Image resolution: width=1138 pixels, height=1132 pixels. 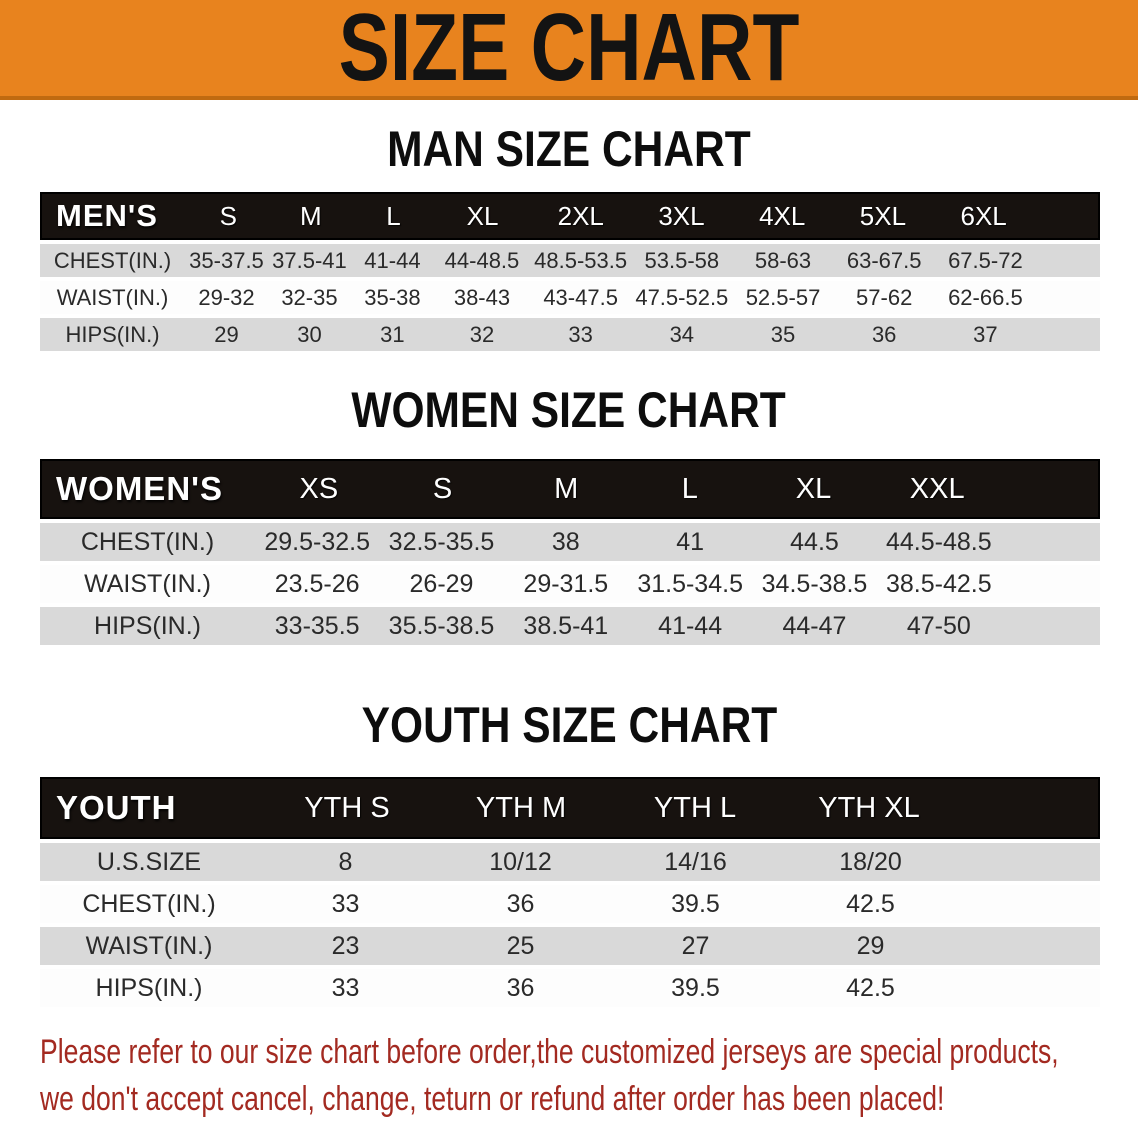 What do you see at coordinates (317, 583) in the screenshot?
I see `table-cell: 23.5-26` at bounding box center [317, 583].